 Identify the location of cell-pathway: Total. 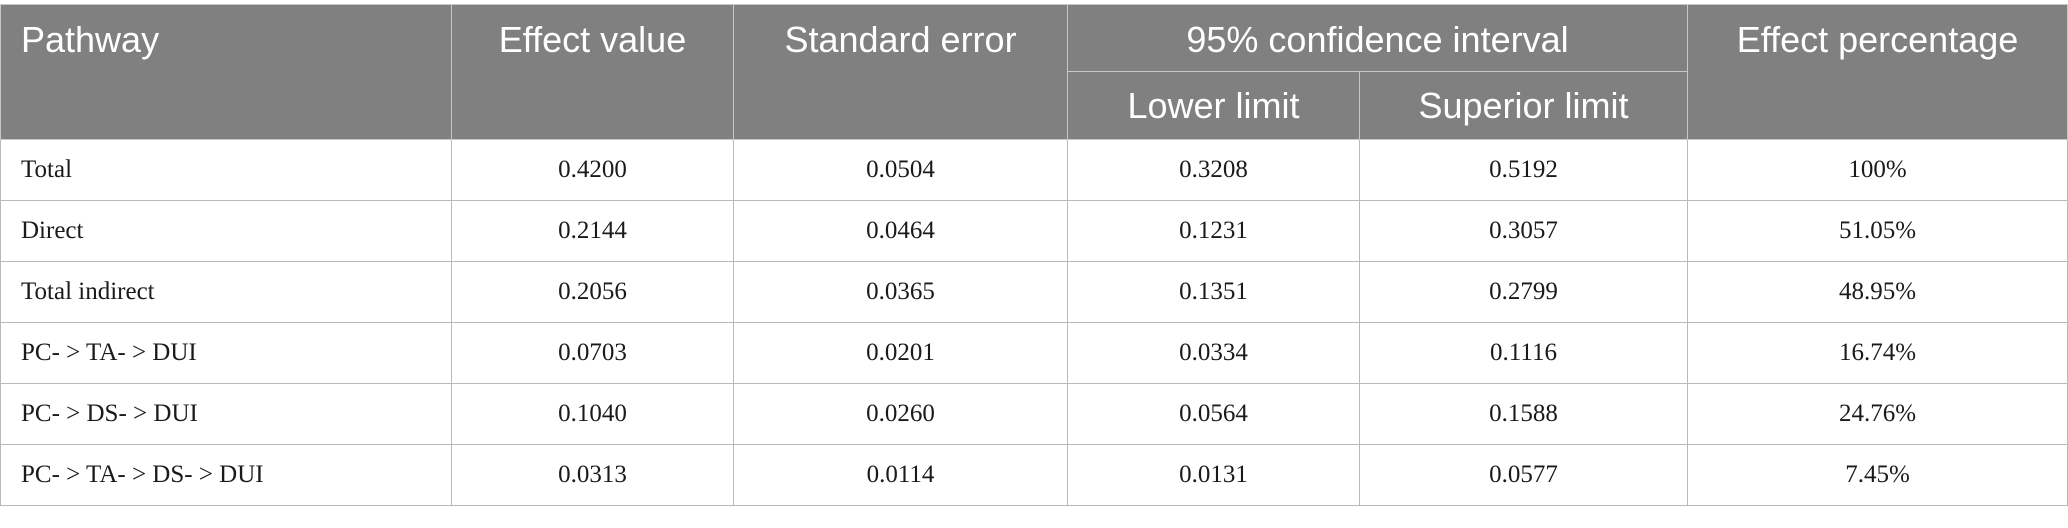
(226, 170).